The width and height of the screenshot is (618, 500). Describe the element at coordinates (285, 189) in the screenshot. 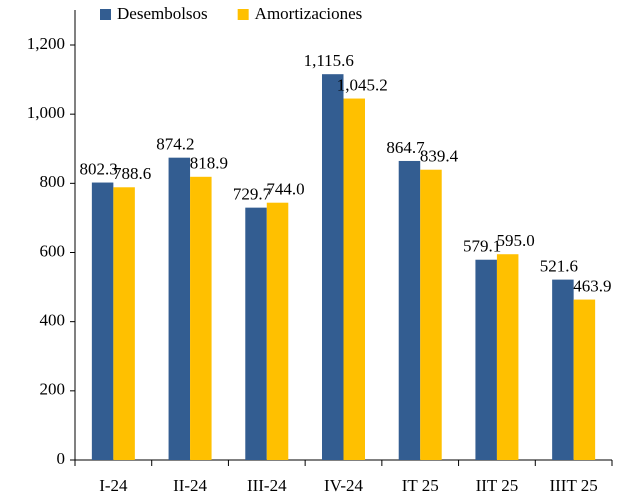

I see `value-label: 744.0` at that location.